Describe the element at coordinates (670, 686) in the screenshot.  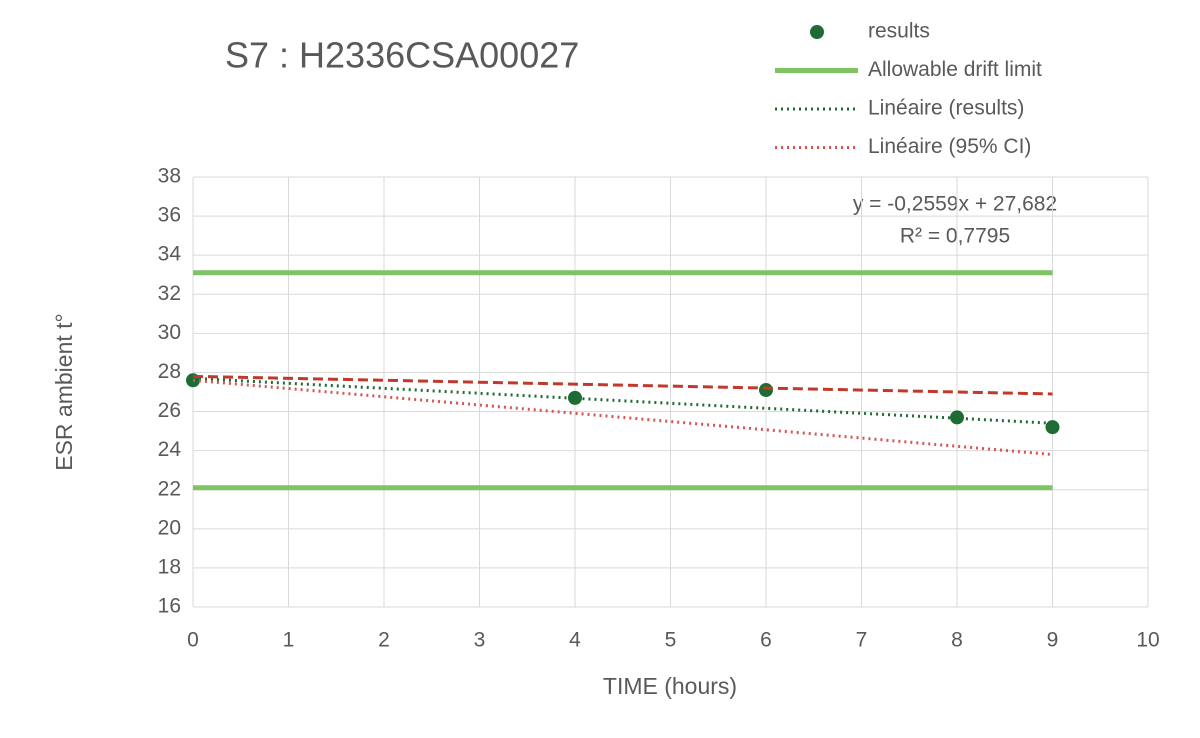
I see `x-axis-label: TIME (hours)` at that location.